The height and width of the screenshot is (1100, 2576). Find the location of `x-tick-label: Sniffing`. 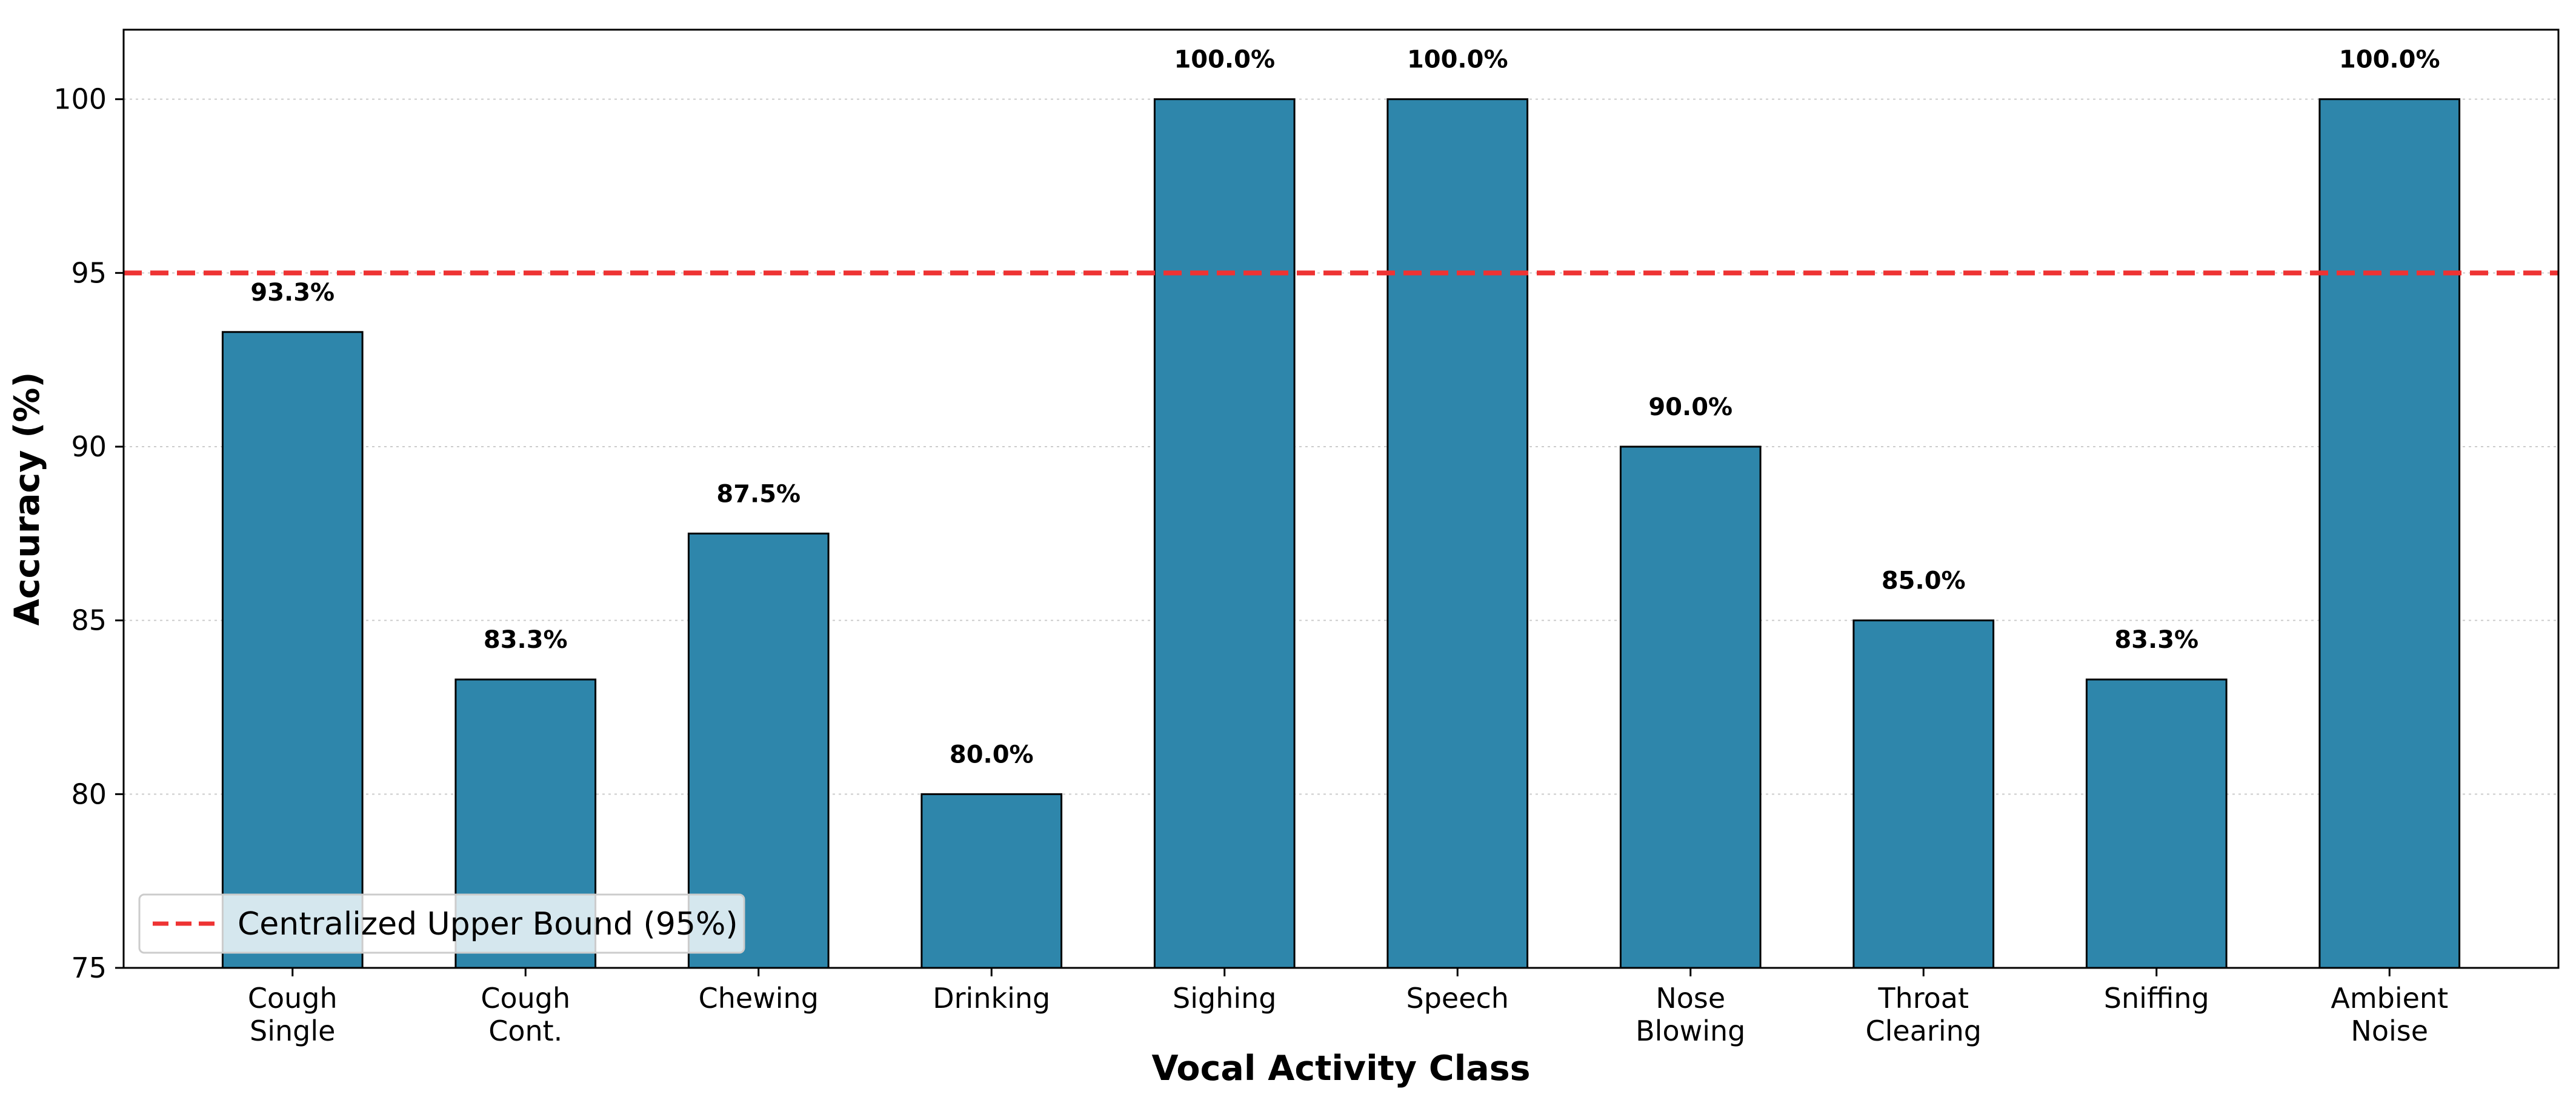

x-tick-label: Sniffing is located at coordinates (2156, 998).